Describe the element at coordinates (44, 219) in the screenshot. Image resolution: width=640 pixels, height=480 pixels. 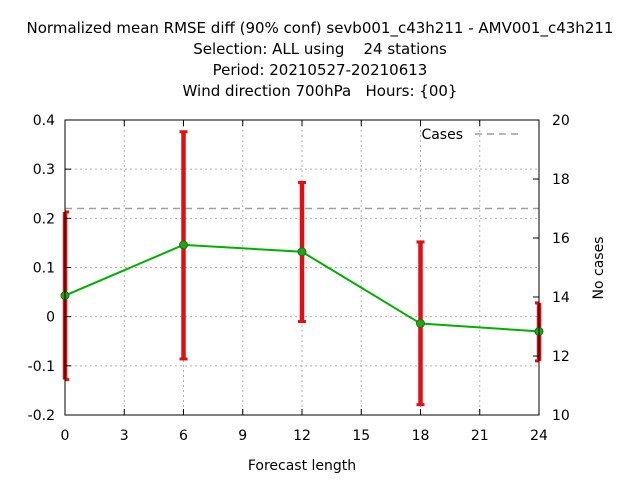
I see `y-tick-label: 0.2` at that location.